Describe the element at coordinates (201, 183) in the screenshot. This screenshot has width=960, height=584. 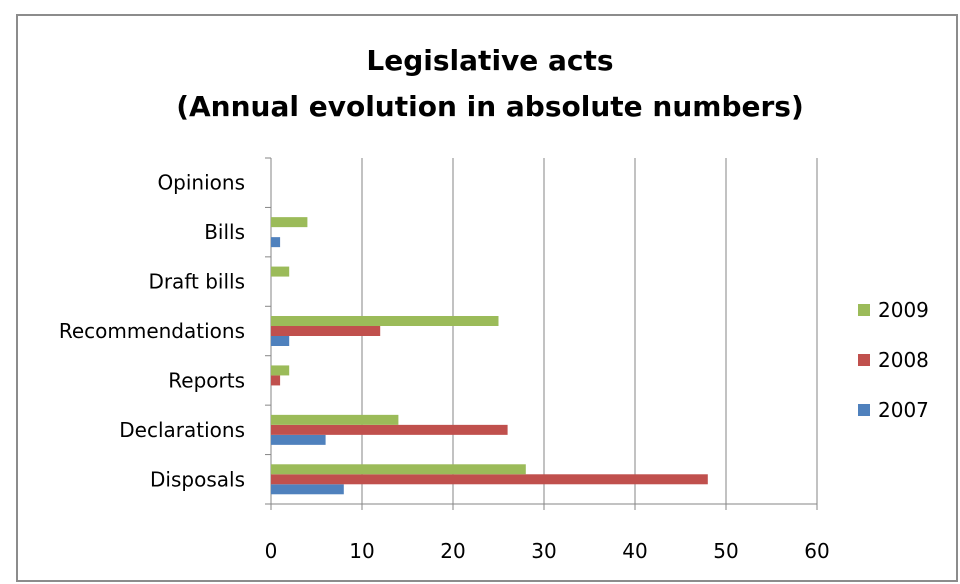
I see `category-label-opinions: Opinions` at that location.